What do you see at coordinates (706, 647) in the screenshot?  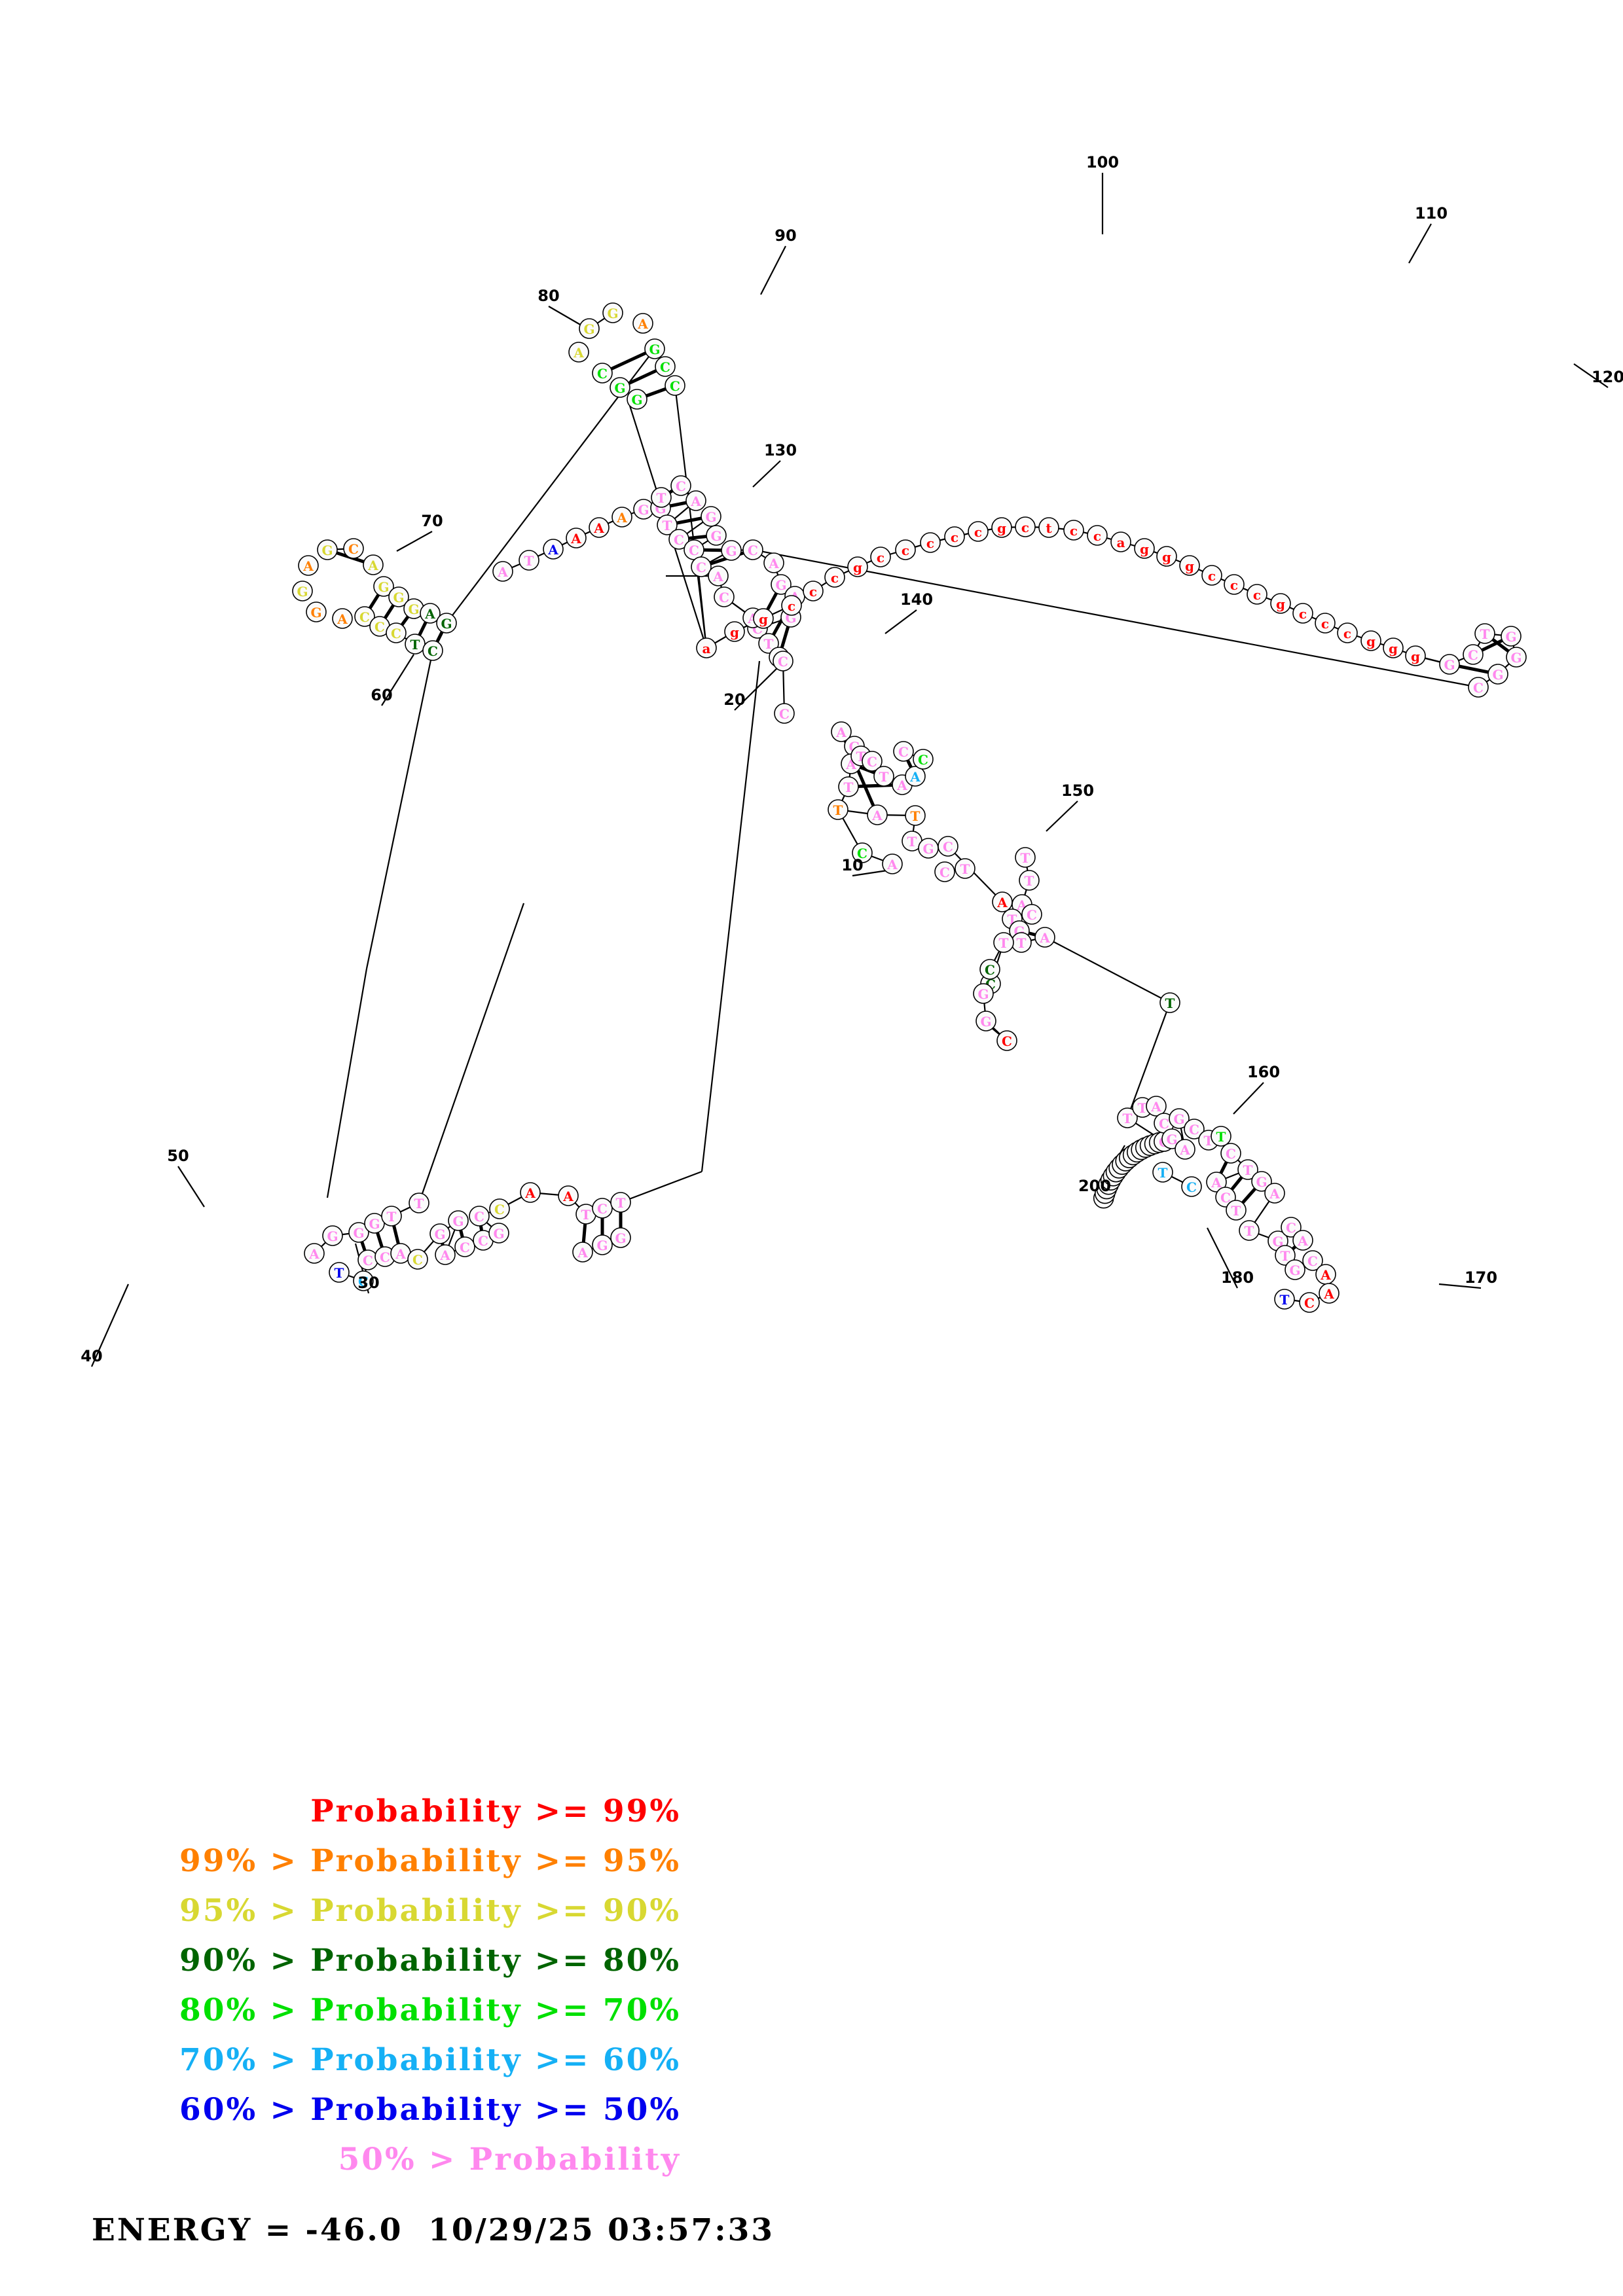 I see `nucleotide: a` at bounding box center [706, 647].